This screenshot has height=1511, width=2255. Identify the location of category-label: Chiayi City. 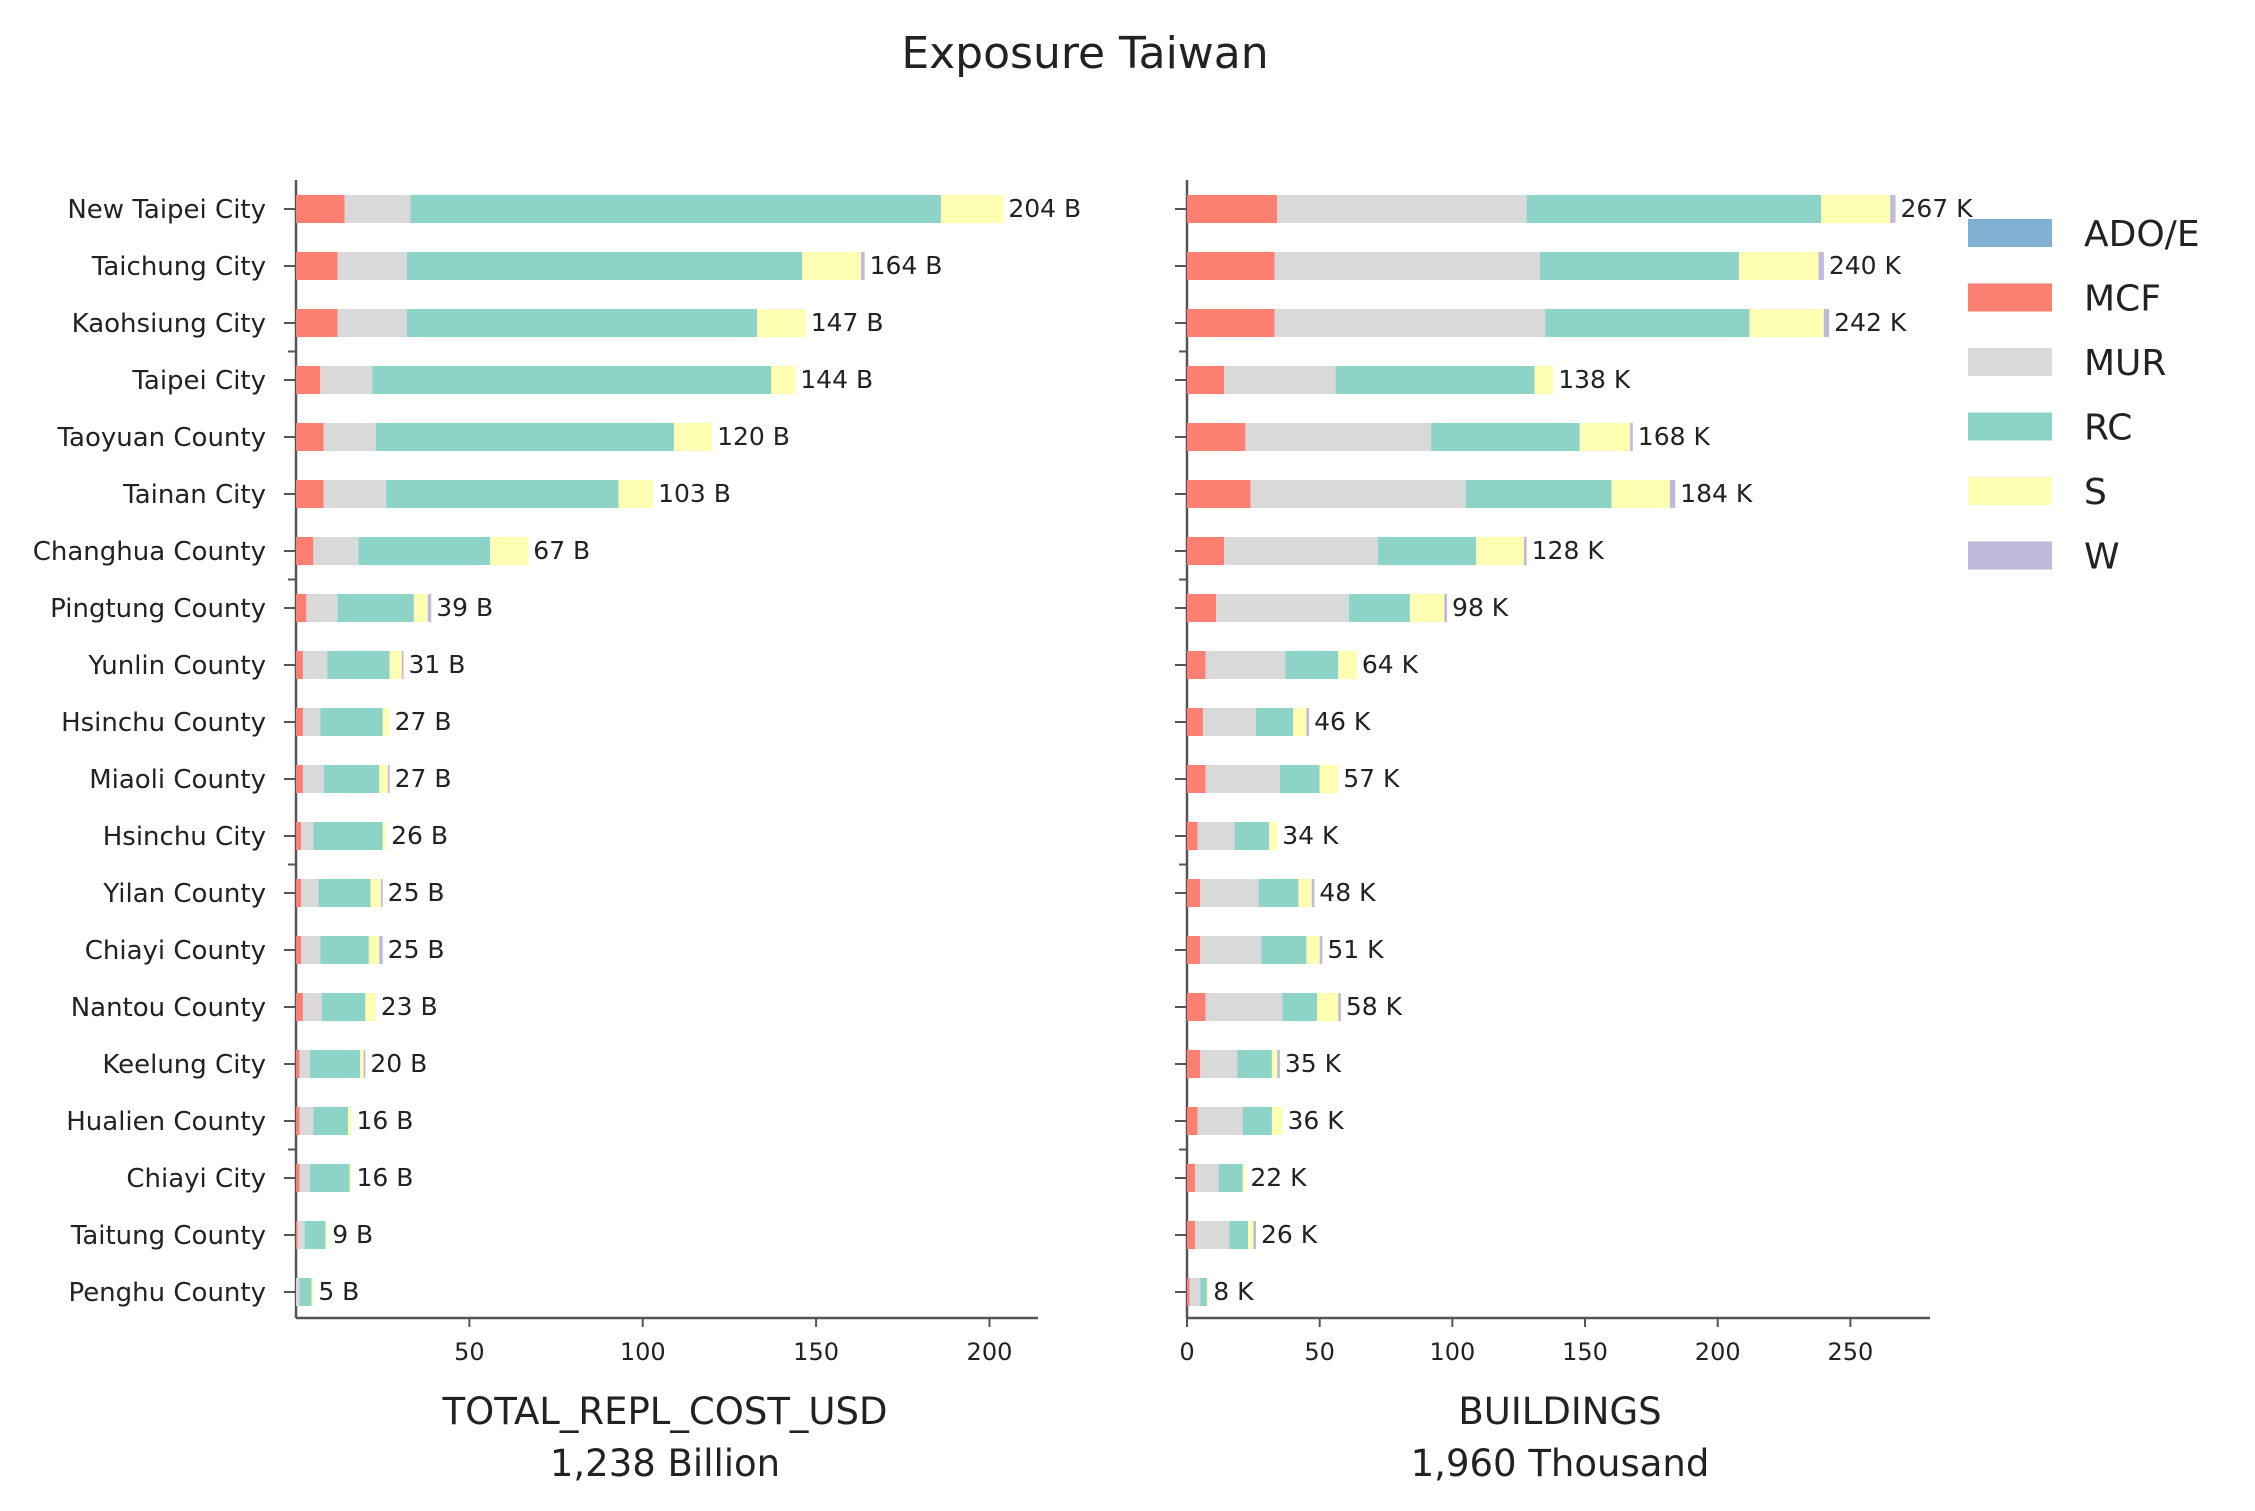
(196, 1179).